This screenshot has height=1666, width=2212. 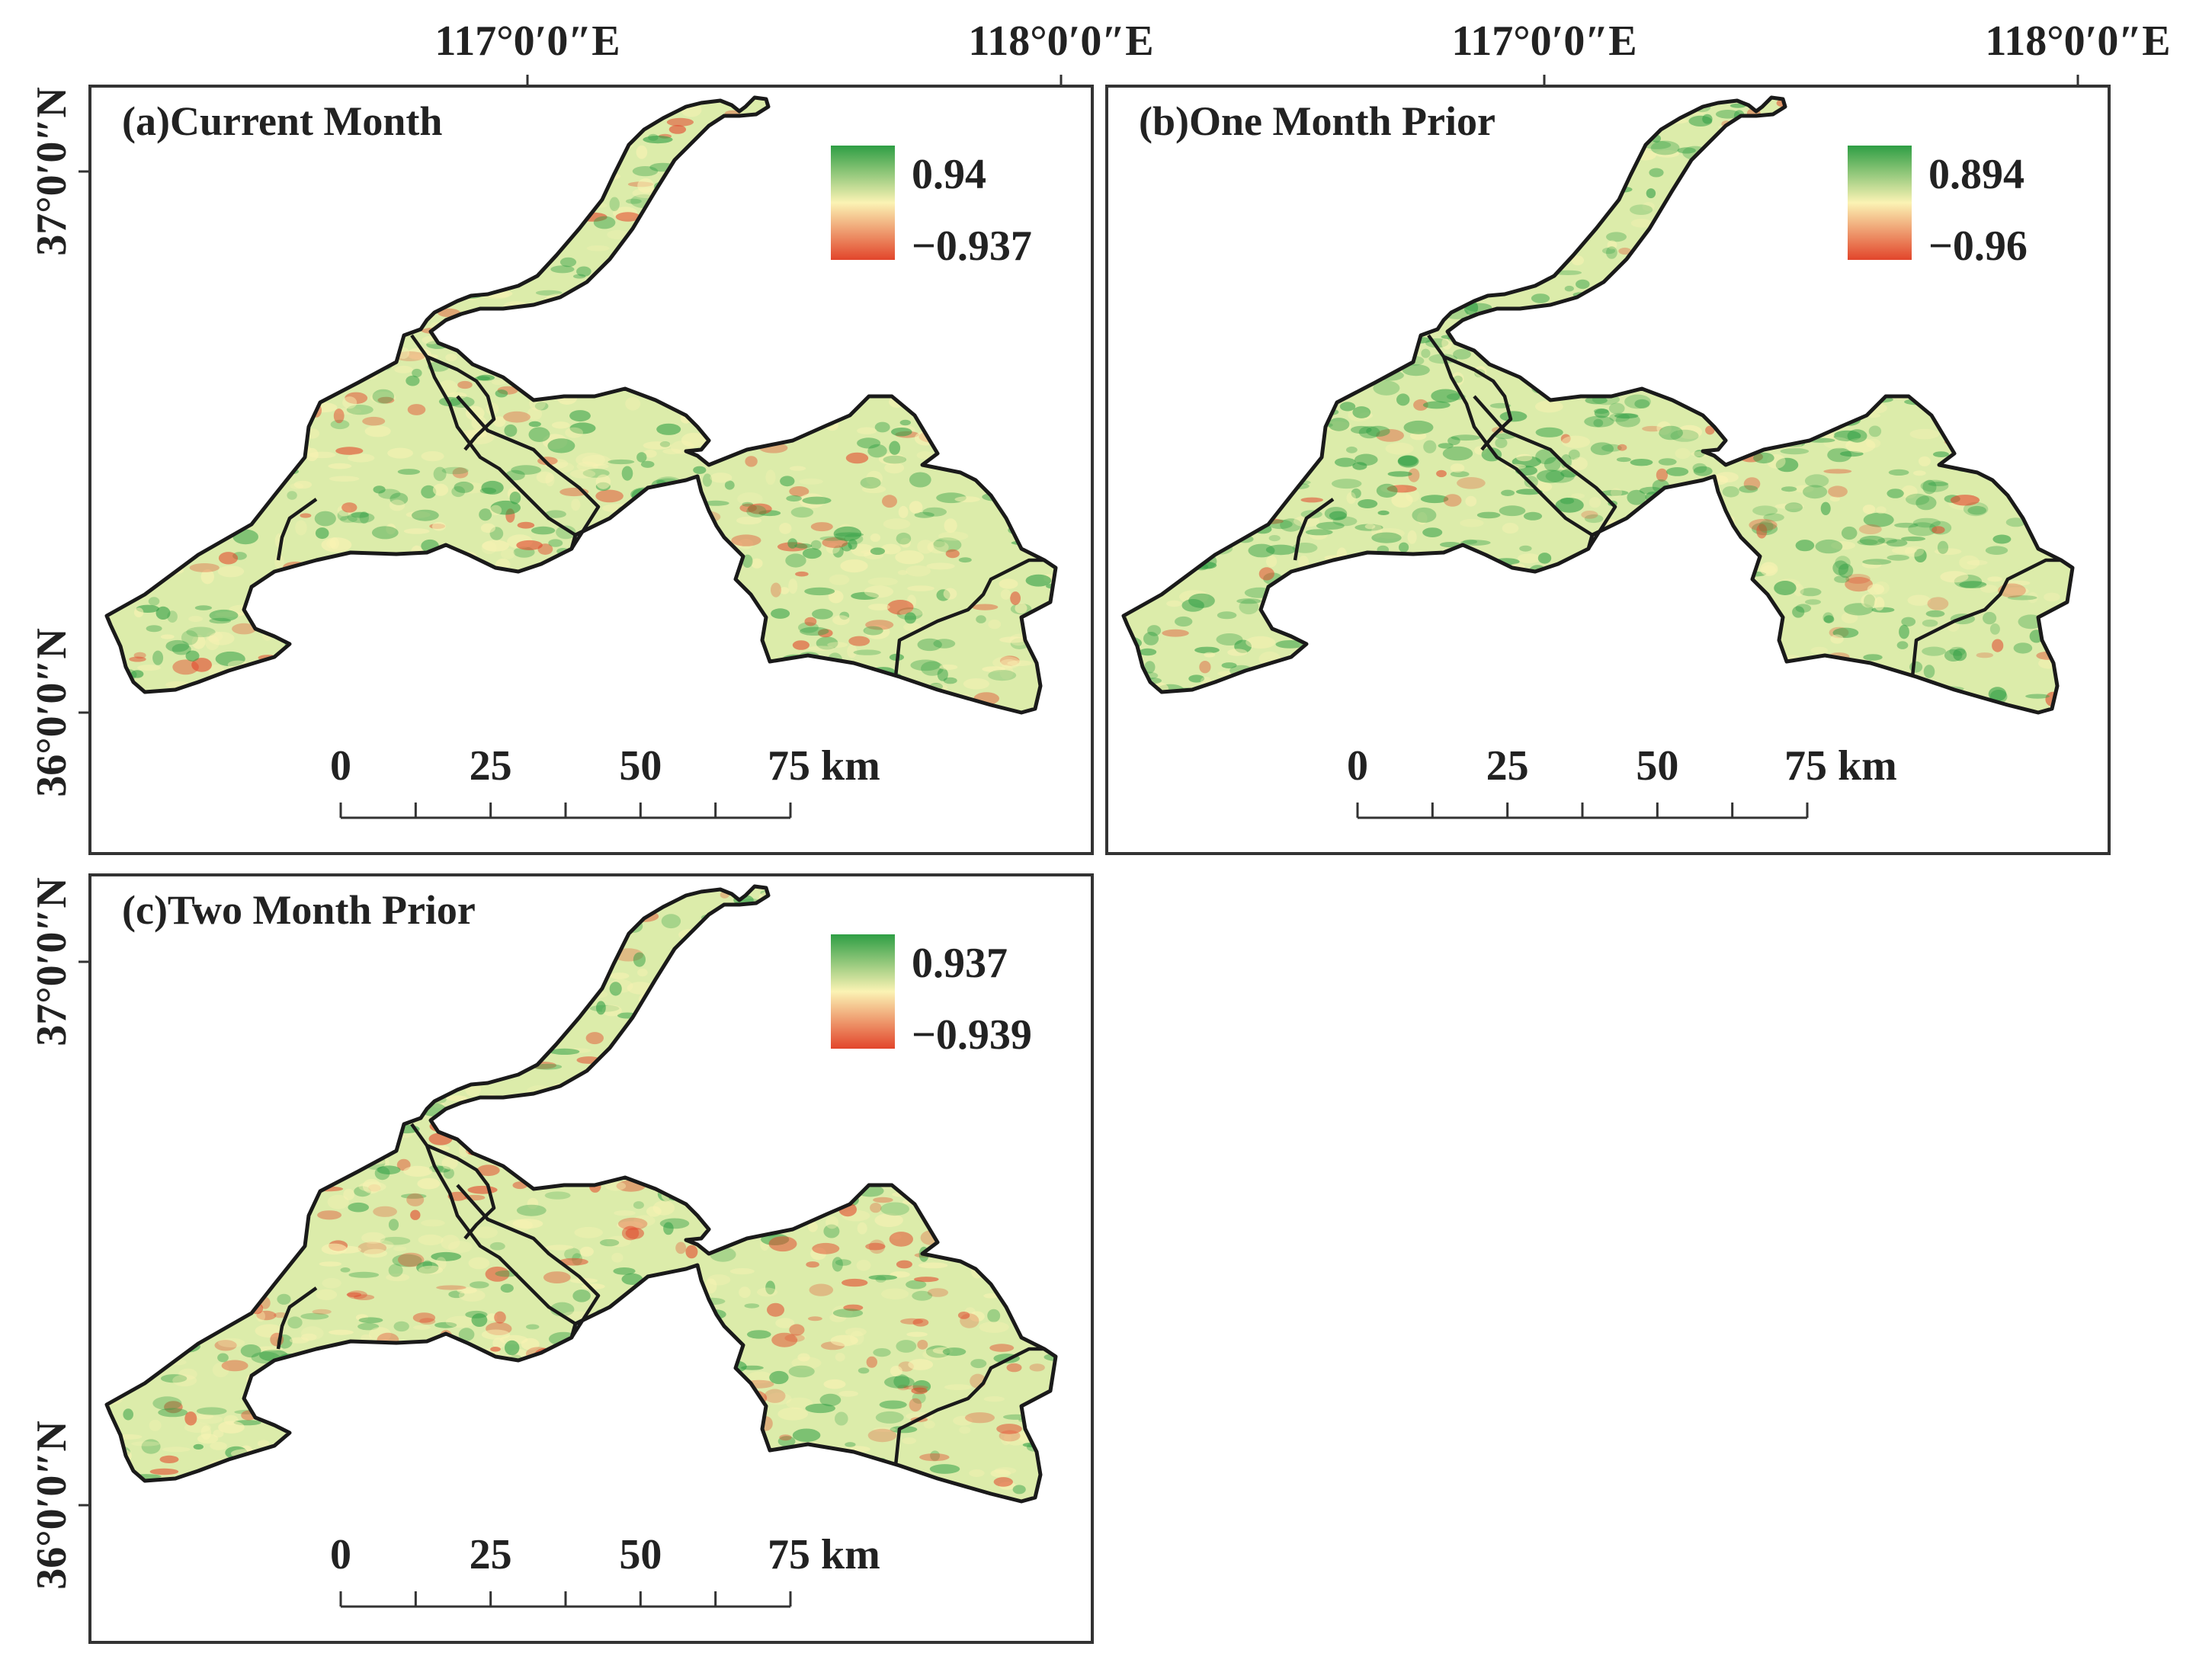 I want to click on panel-title: (c)Two Month Prior, so click(x=299, y=910).